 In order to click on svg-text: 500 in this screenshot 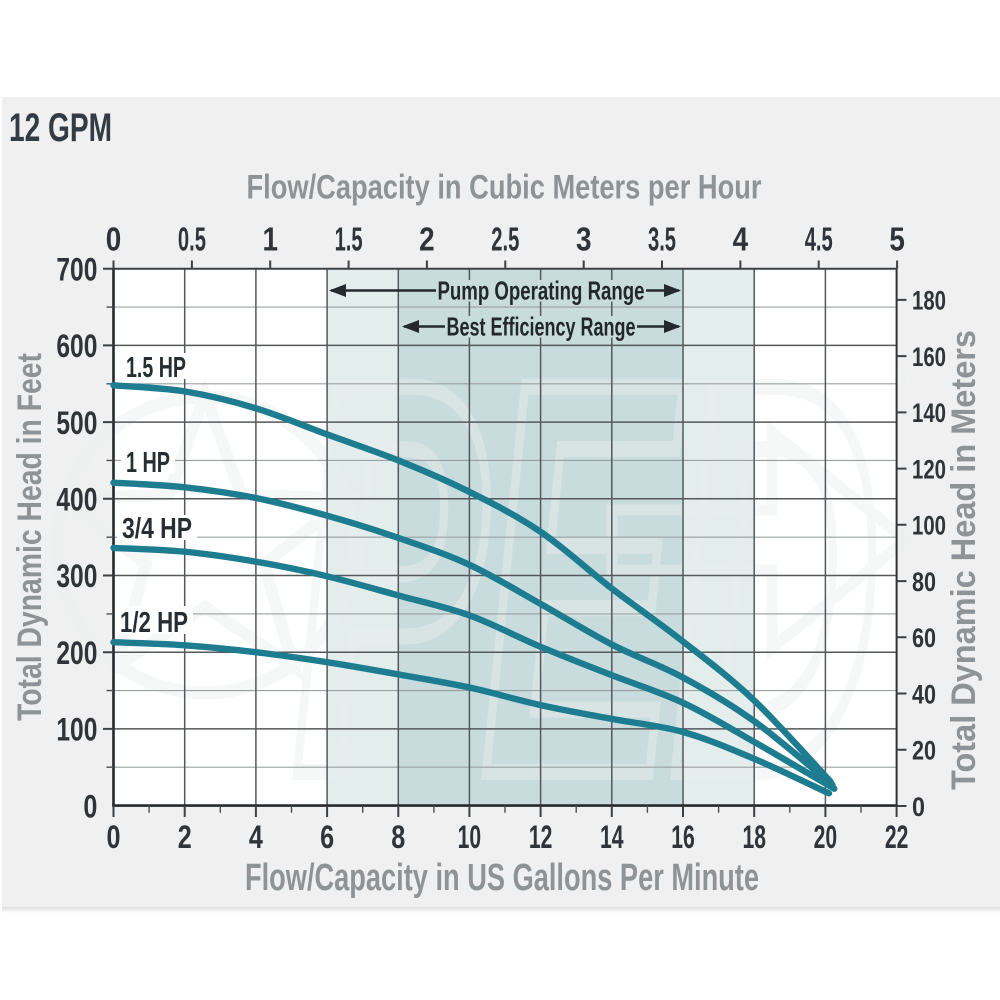, I will do `click(76, 423)`.